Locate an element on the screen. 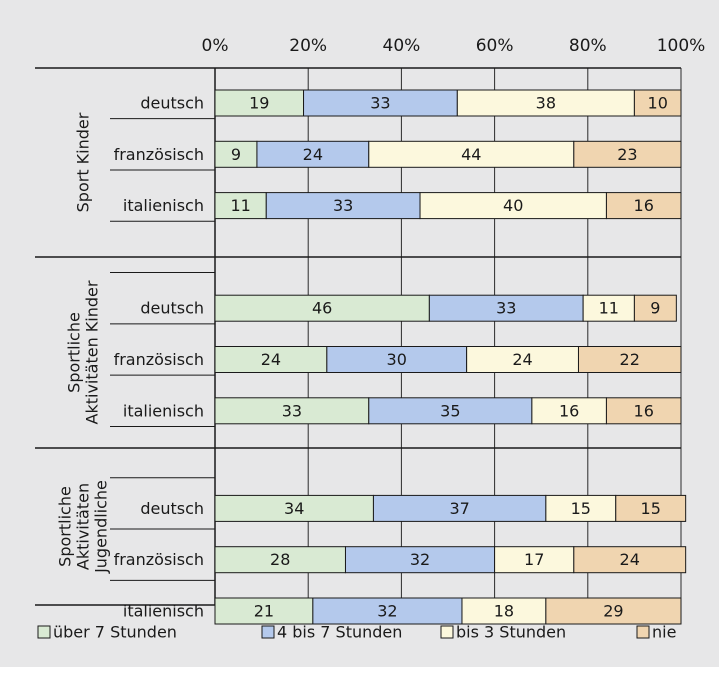 The width and height of the screenshot is (725, 673). data-label: 46 is located at coordinates (322, 308).